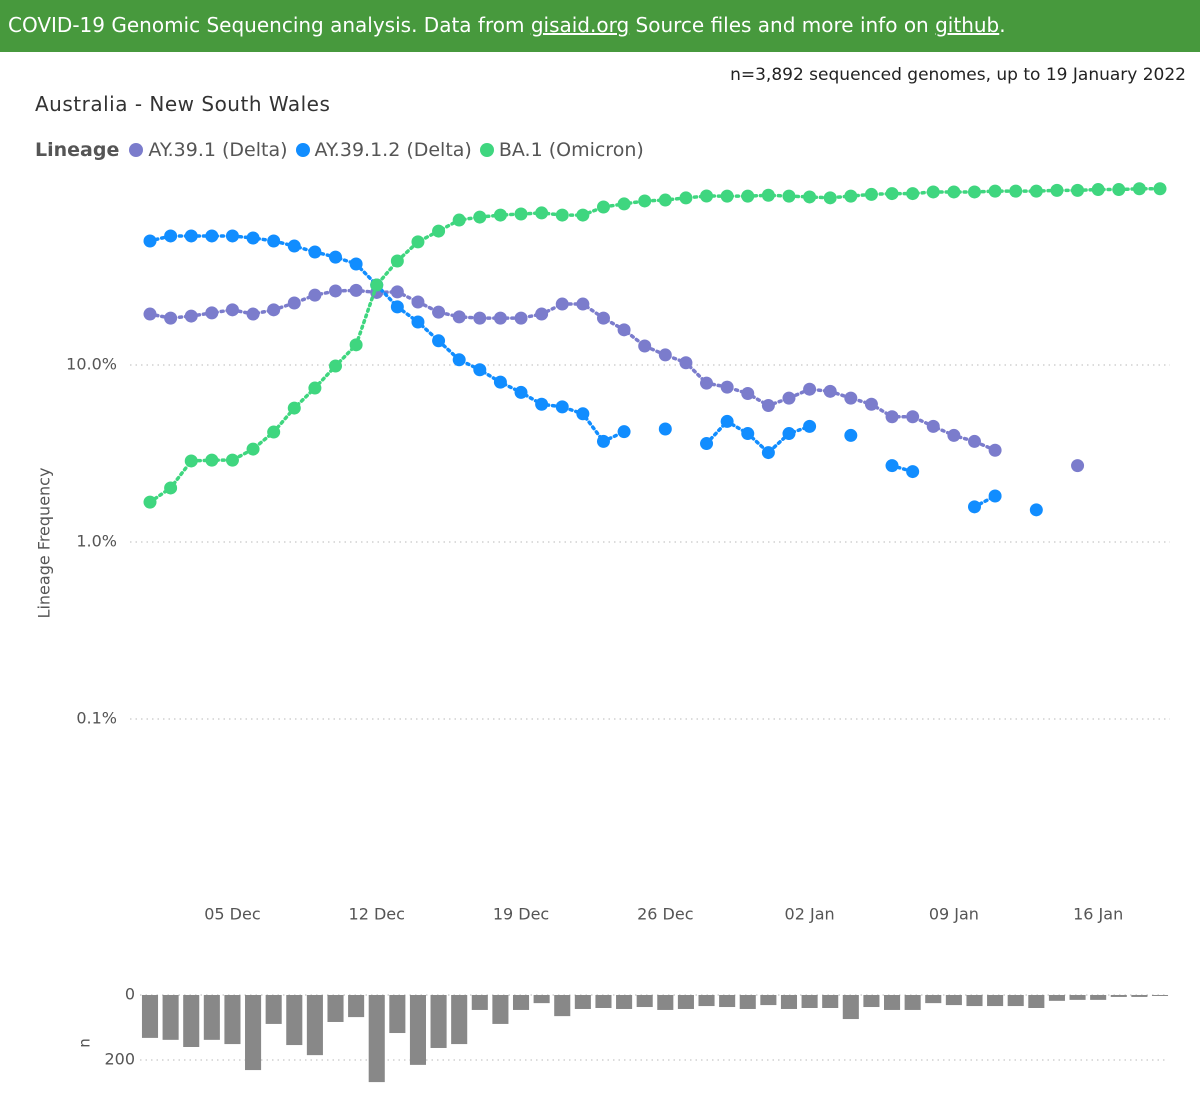 The width and height of the screenshot is (1200, 1104). What do you see at coordinates (119, 1059) in the screenshot?
I see `y-tick-label: 200` at bounding box center [119, 1059].